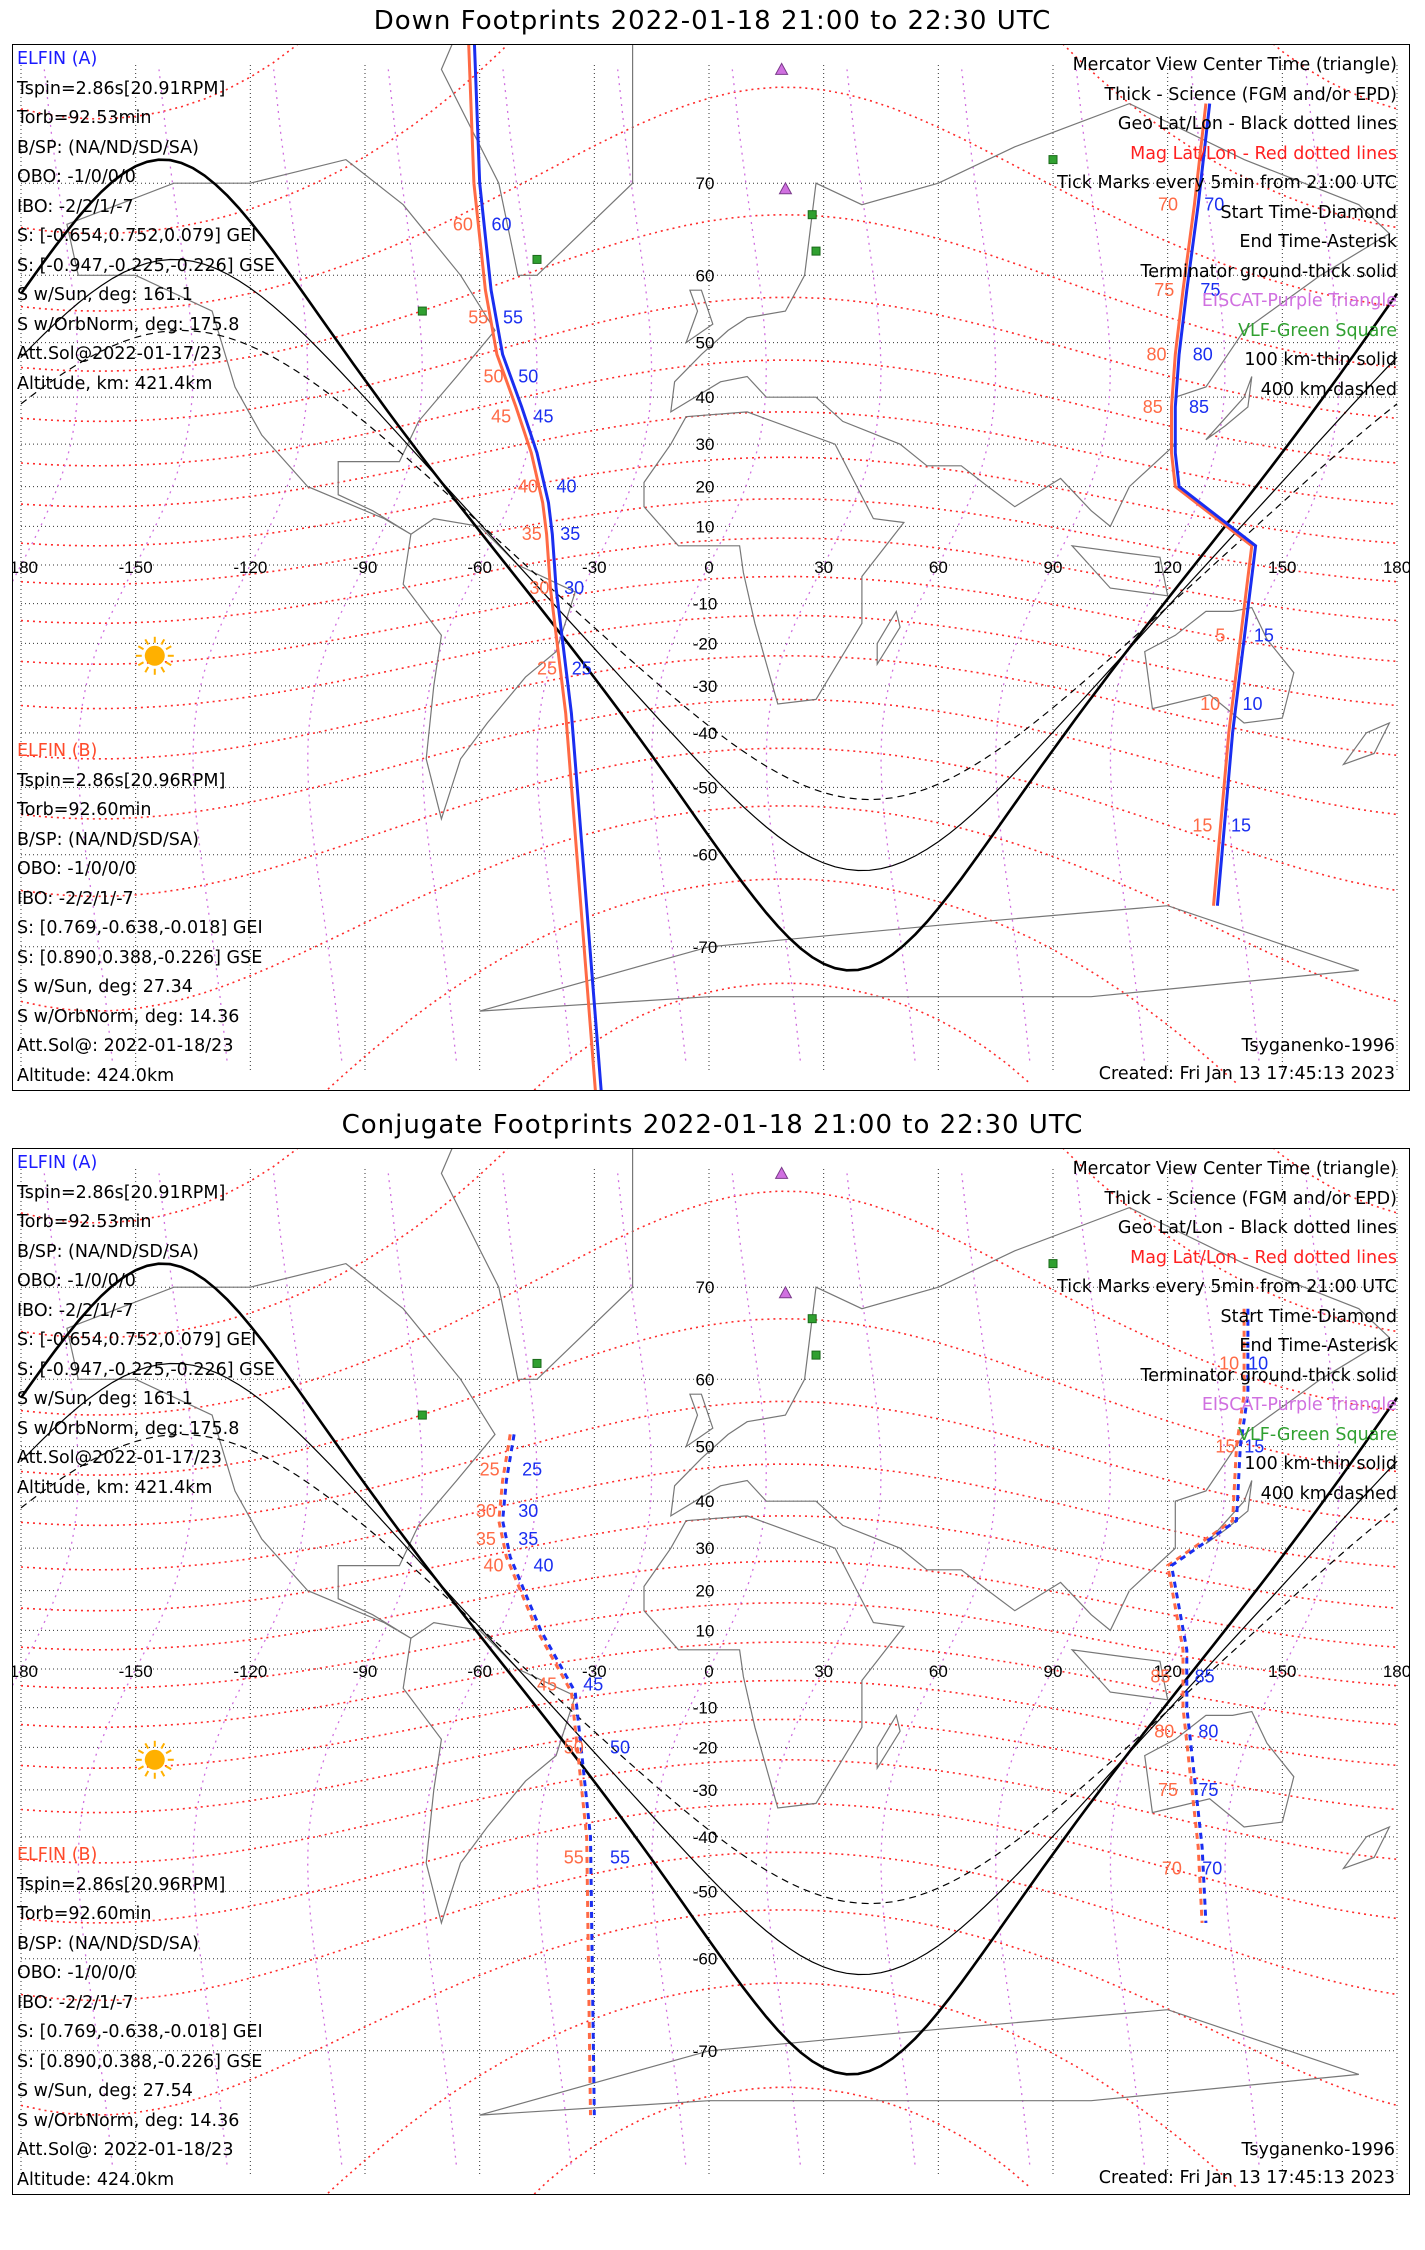 The width and height of the screenshot is (1425, 2250). I want to click on lat-tick-label: -20, so click(705, 1747).